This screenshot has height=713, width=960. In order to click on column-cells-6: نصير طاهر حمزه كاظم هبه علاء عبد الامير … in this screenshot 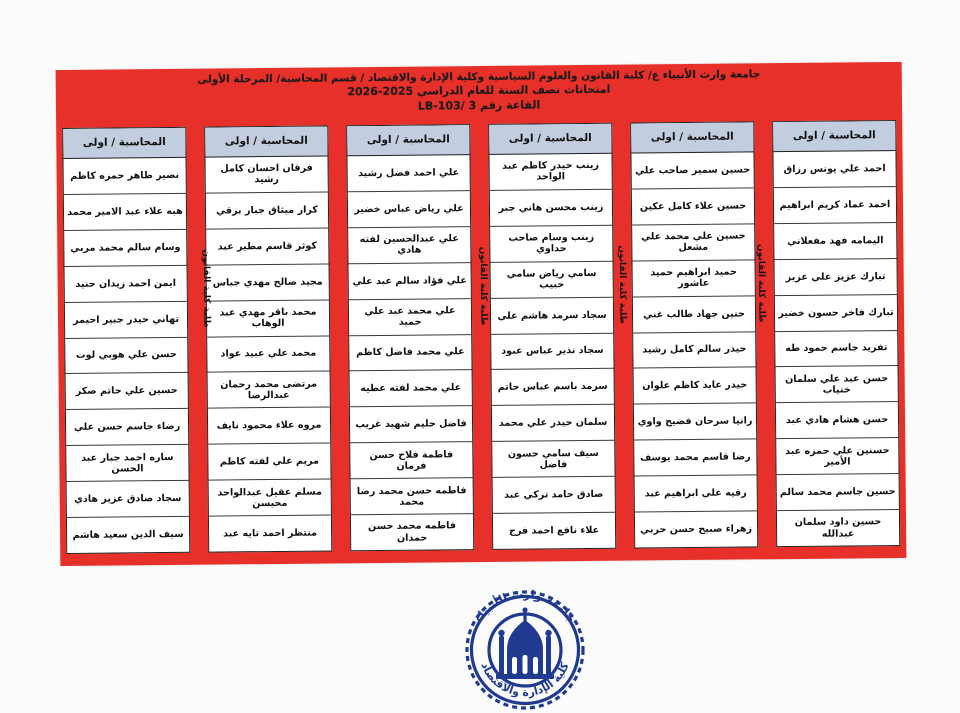, I will do `click(126, 355)`.